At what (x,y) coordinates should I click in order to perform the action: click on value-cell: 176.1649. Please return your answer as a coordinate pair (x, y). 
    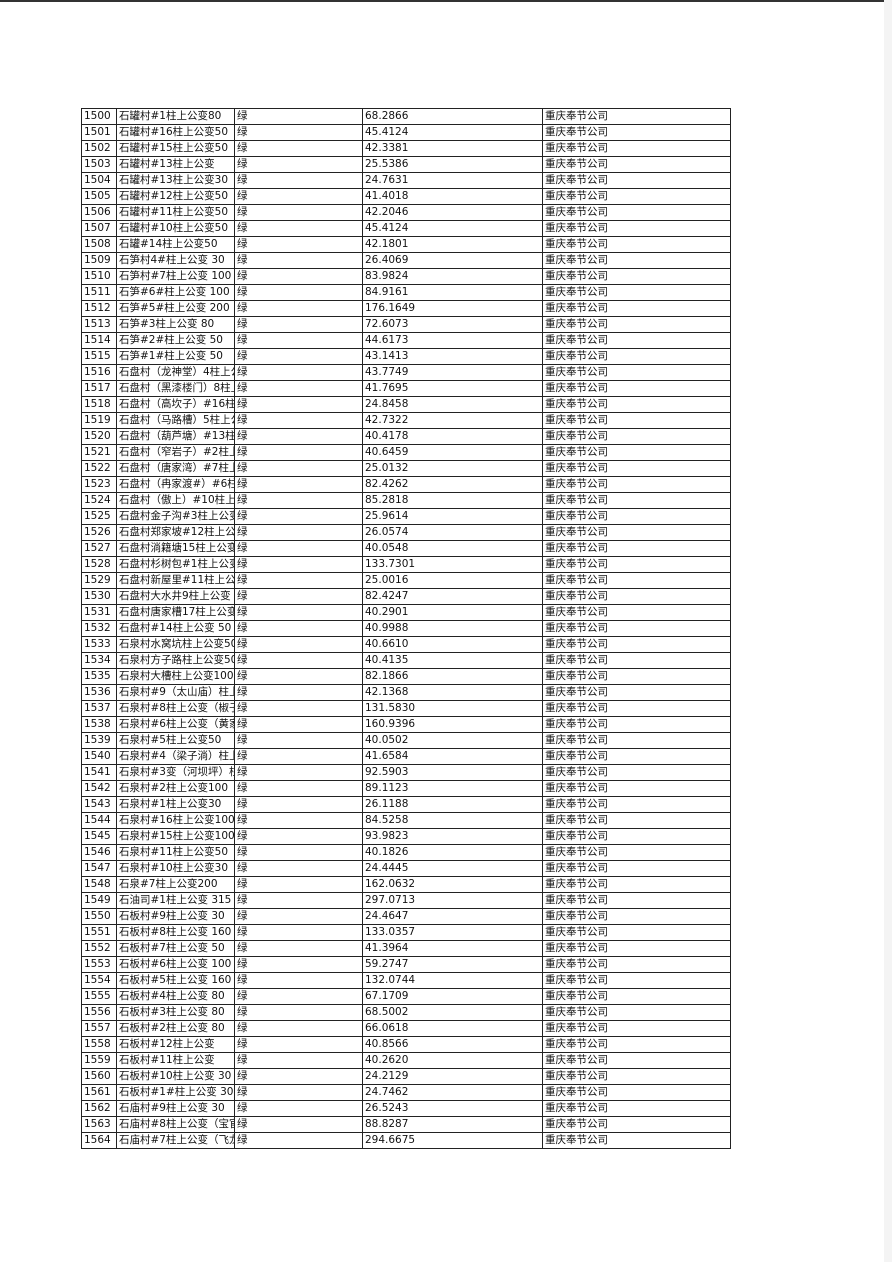
    Looking at the image, I should click on (452, 308).